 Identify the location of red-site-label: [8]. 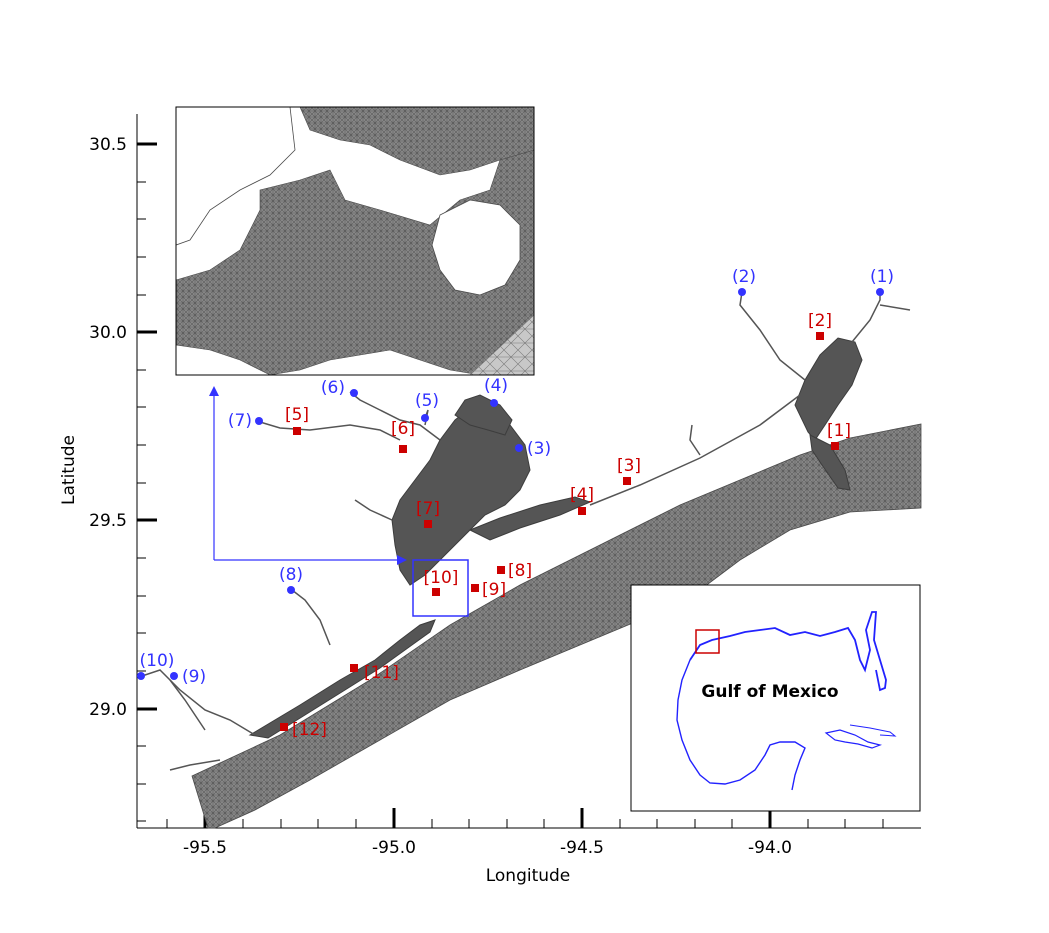
(520, 571).